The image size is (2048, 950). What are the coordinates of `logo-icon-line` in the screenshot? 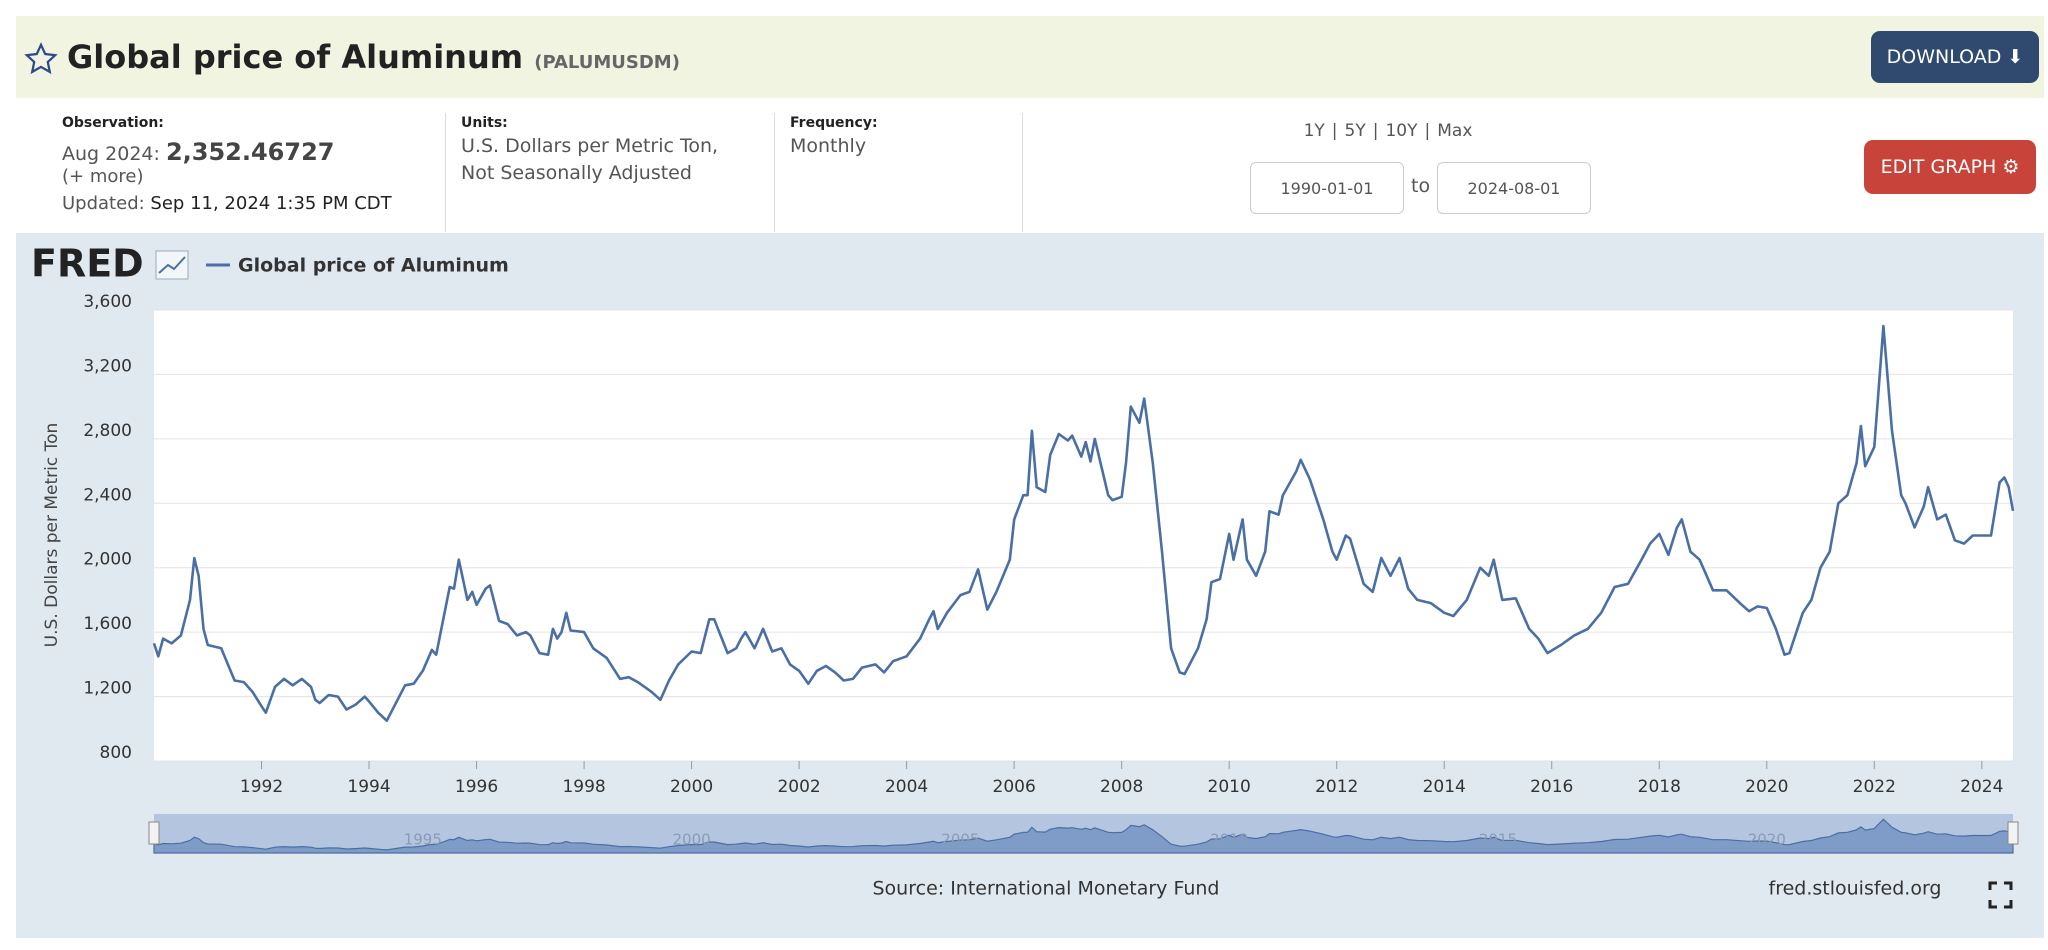 It's located at (172, 265).